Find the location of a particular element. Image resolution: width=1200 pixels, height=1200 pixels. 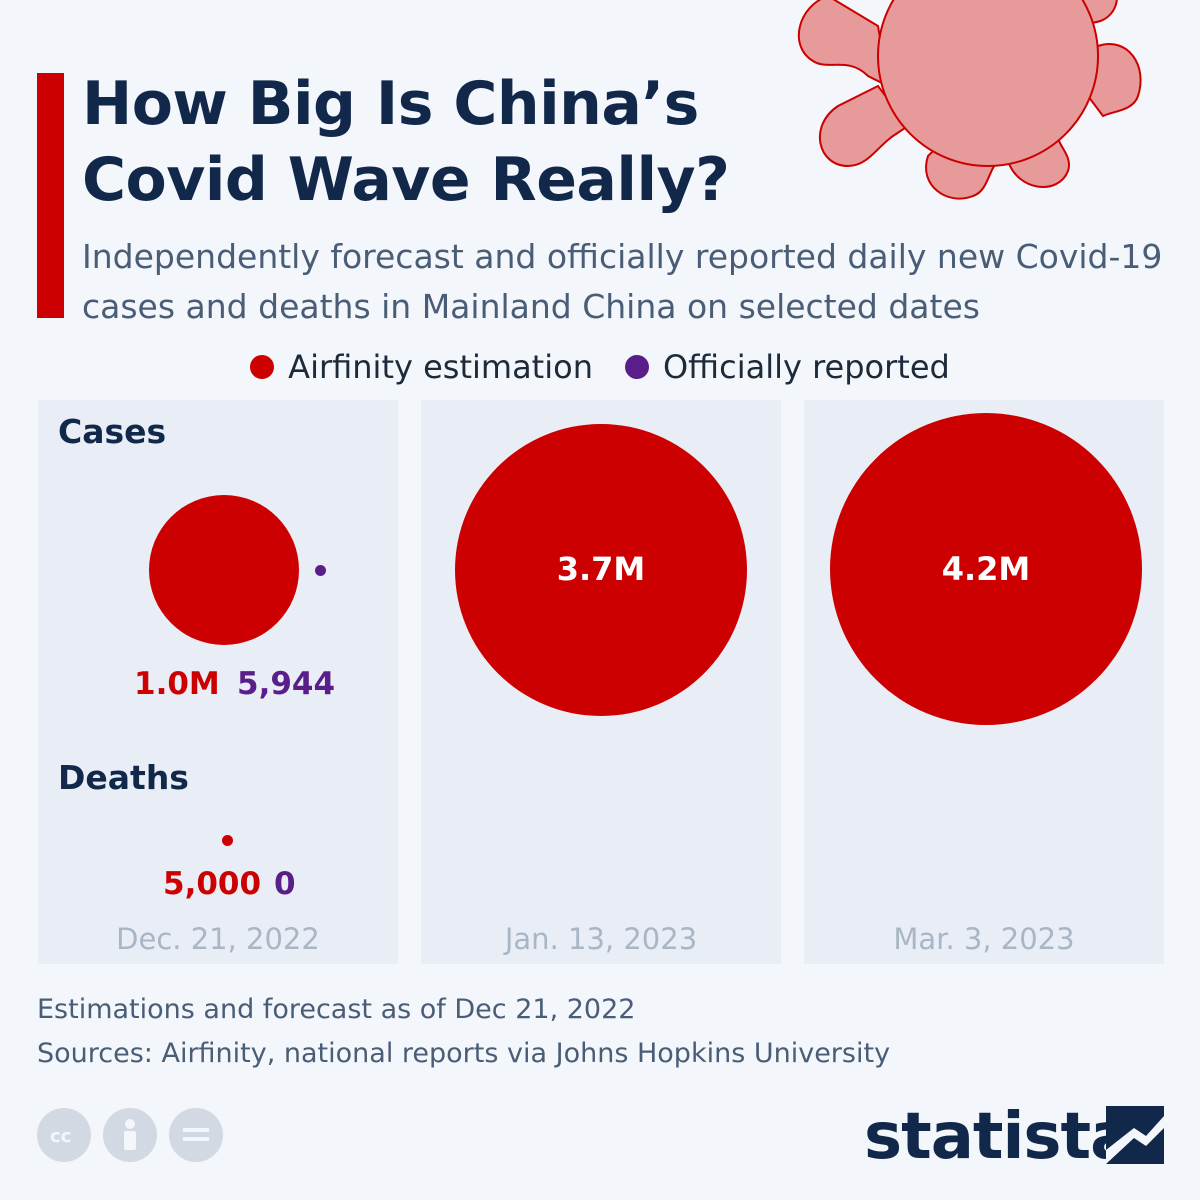

virus-illustration is located at coordinates (969, 100).